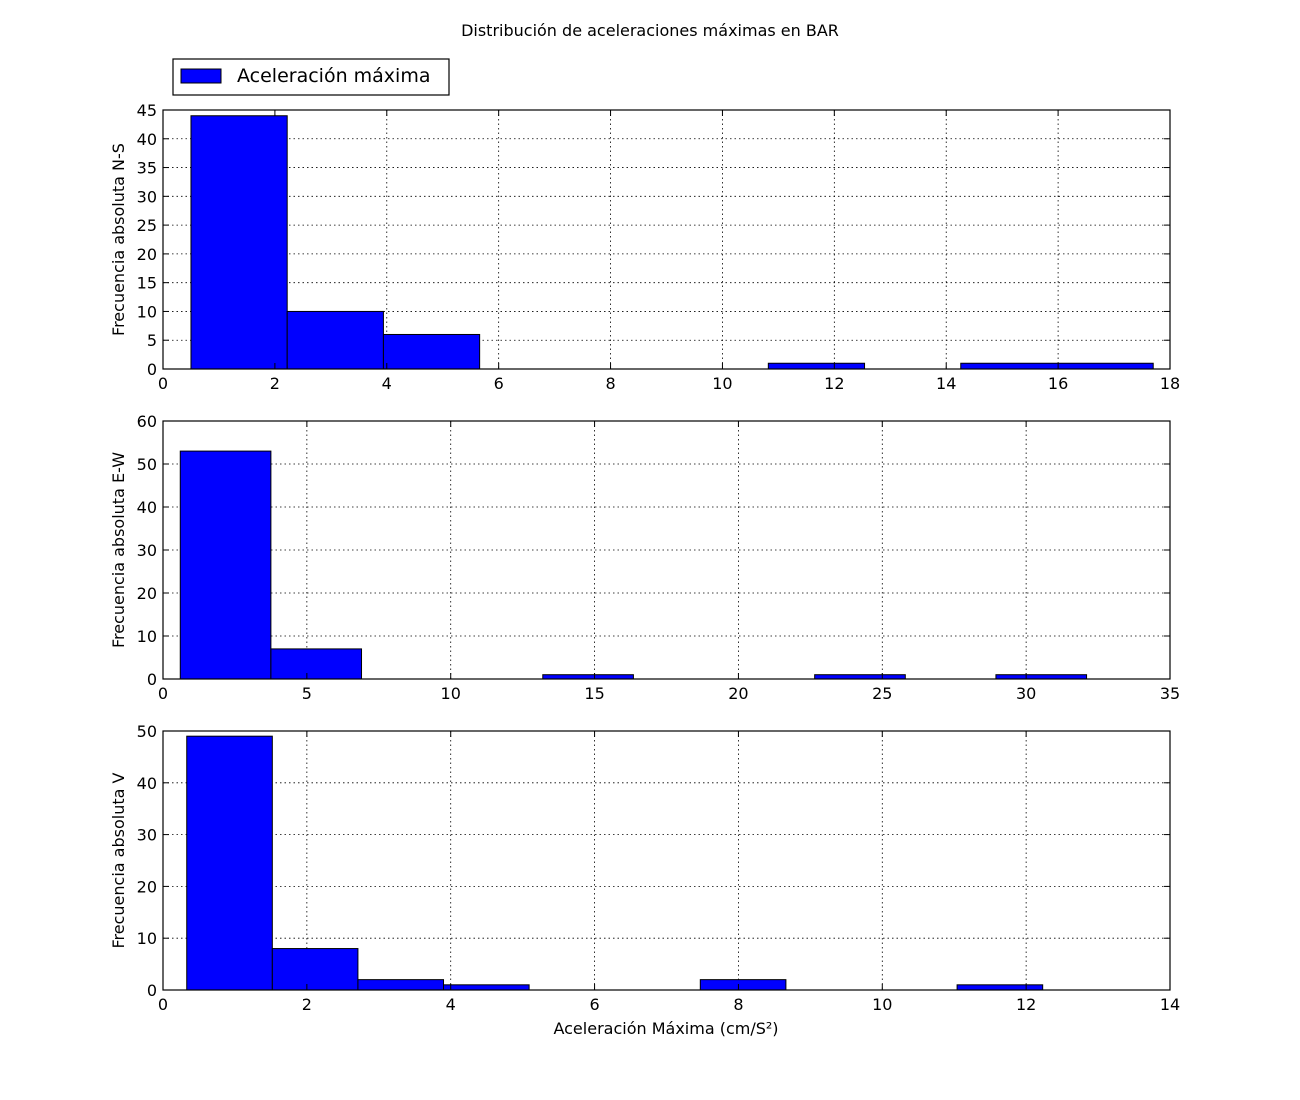 This screenshot has width=1300, height=1100. What do you see at coordinates (882, 693) in the screenshot?
I see `x-tick-label: 25` at bounding box center [882, 693].